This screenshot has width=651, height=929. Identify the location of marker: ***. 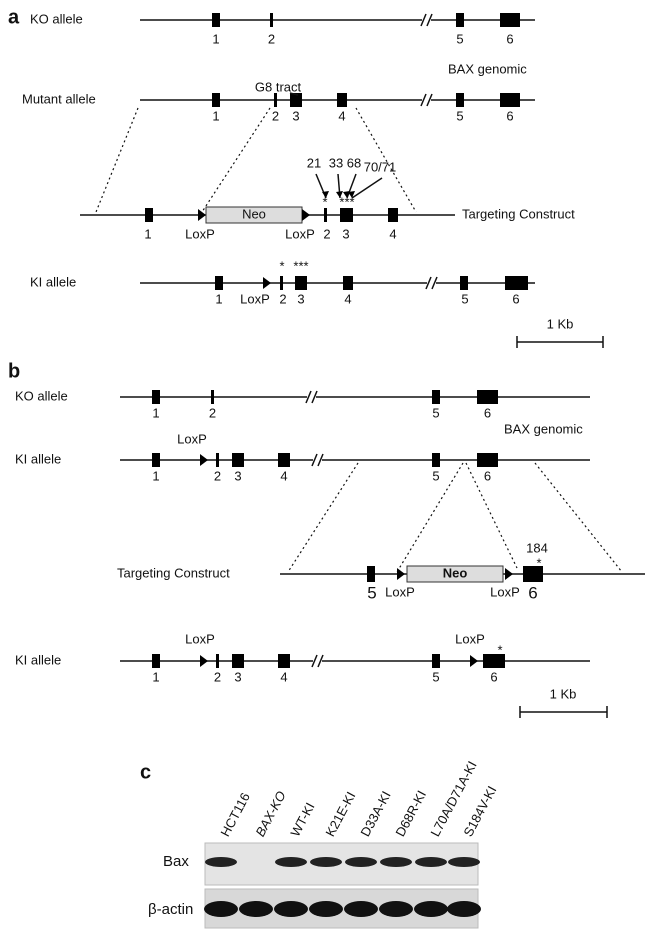
(300, 265).